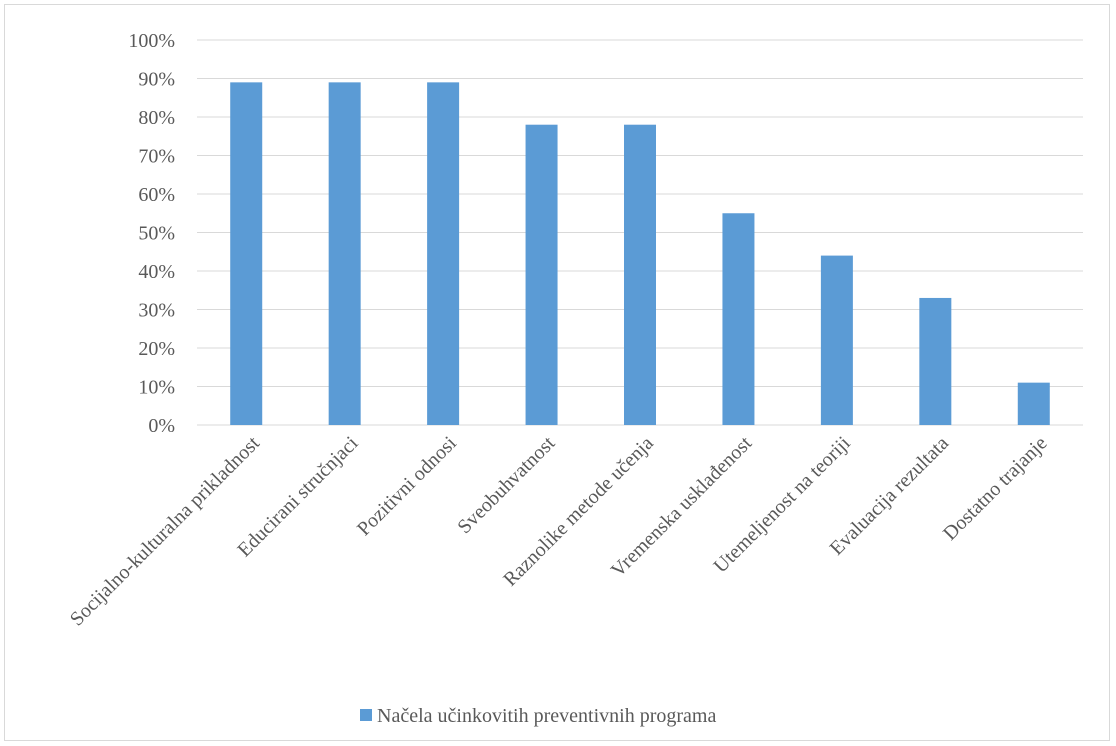 Image resolution: width=1116 pixels, height=746 pixels. Describe the element at coordinates (156, 349) in the screenshot. I see `y-tick-label: 20%` at that location.